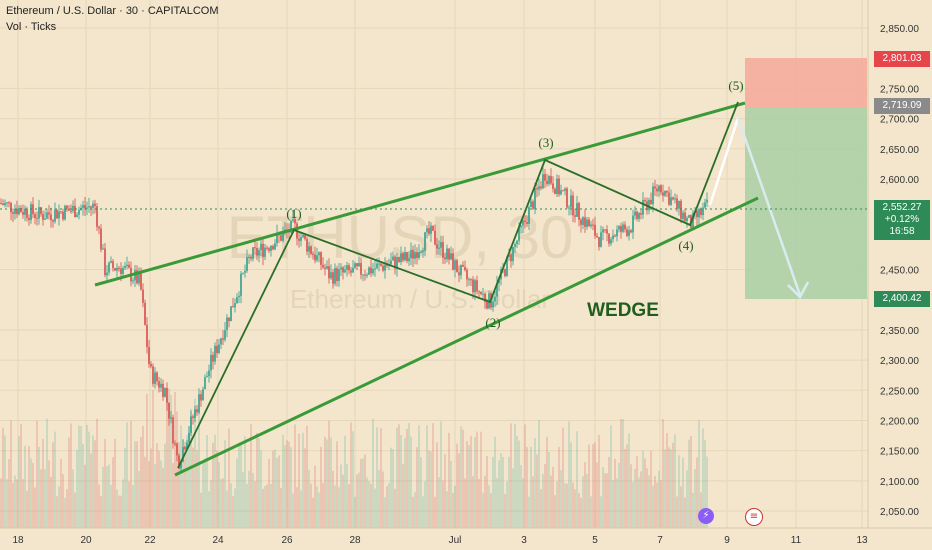  What do you see at coordinates (900, 264) in the screenshot?
I see `price-axis` at bounding box center [900, 264].